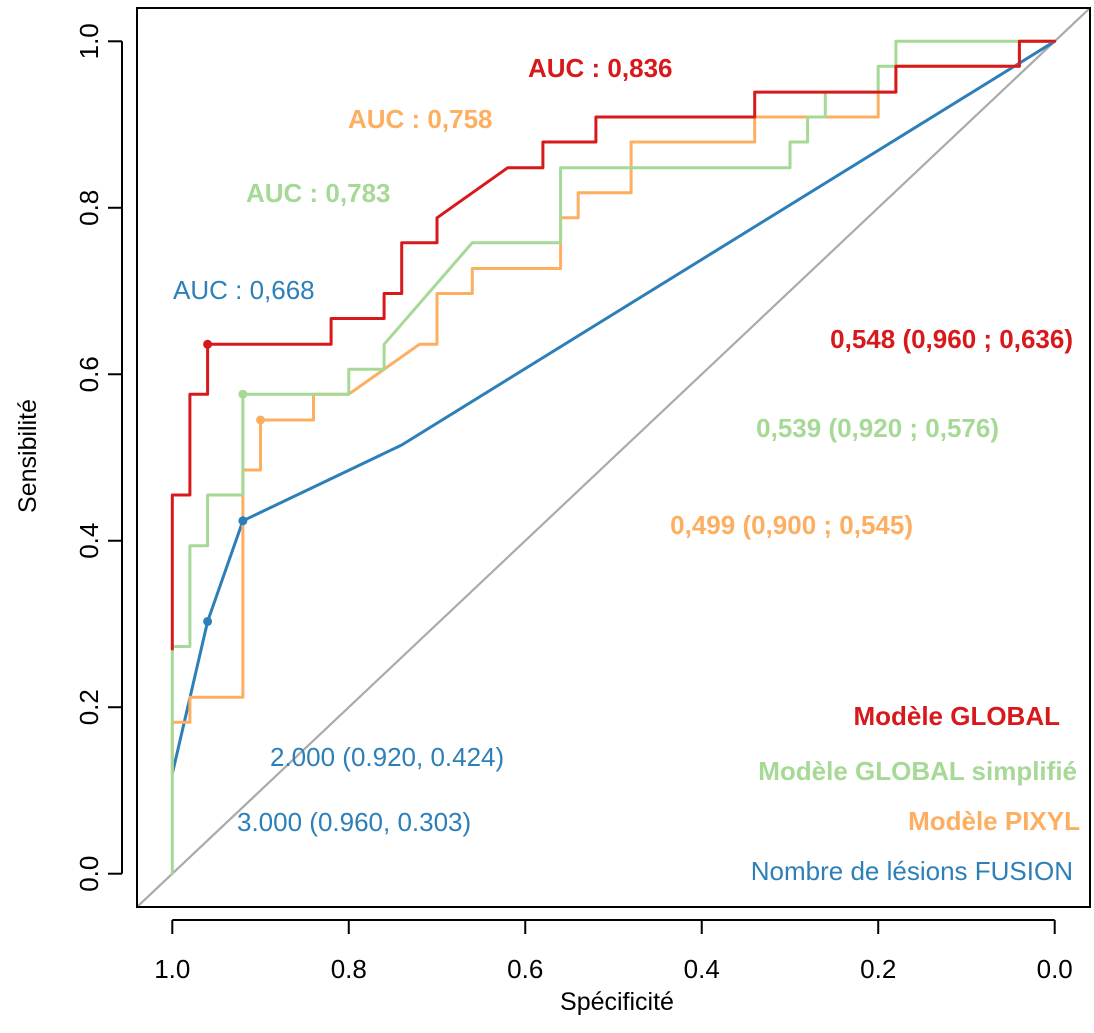 The width and height of the screenshot is (1094, 1033). Describe the element at coordinates (349, 969) in the screenshot. I see `x-tick-label: 0.8` at that location.